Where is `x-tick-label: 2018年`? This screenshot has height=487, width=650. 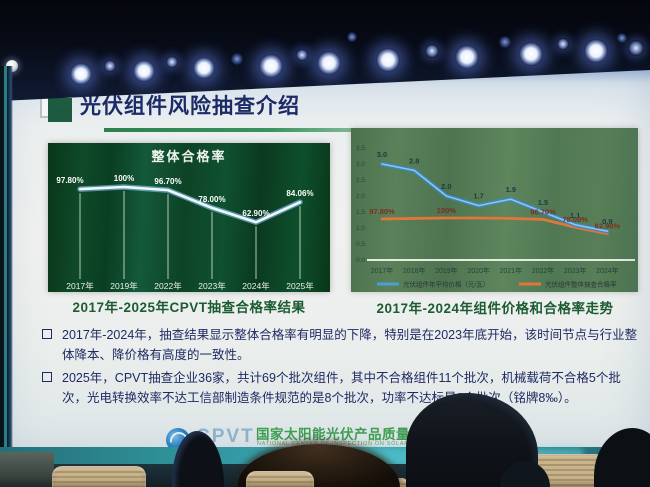 x-tick-label: 2018年 is located at coordinates (414, 270).